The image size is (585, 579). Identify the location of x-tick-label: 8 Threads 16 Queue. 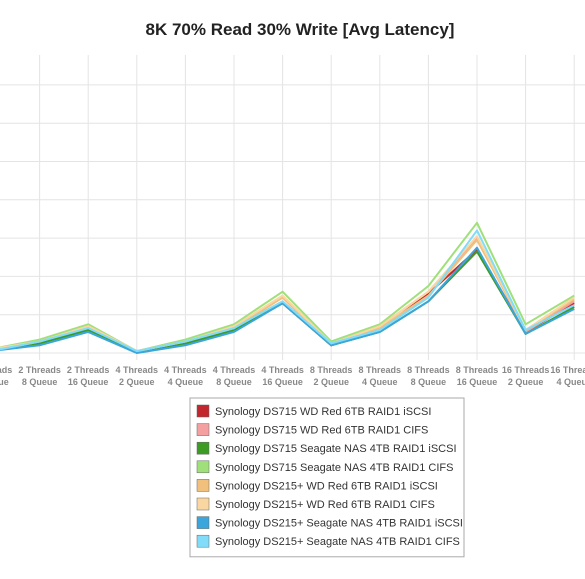
(477, 376).